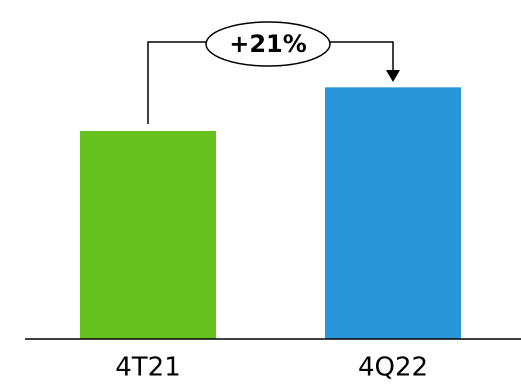 Image resolution: width=521 pixels, height=389 pixels. Describe the element at coordinates (393, 368) in the screenshot. I see `x-tick-label: 4Q22` at that location.